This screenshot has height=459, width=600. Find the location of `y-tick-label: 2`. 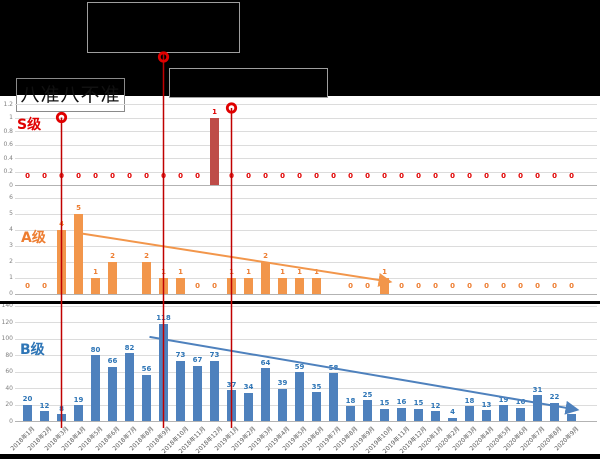

y-tick-label: 2 is located at coordinates (11, 261).